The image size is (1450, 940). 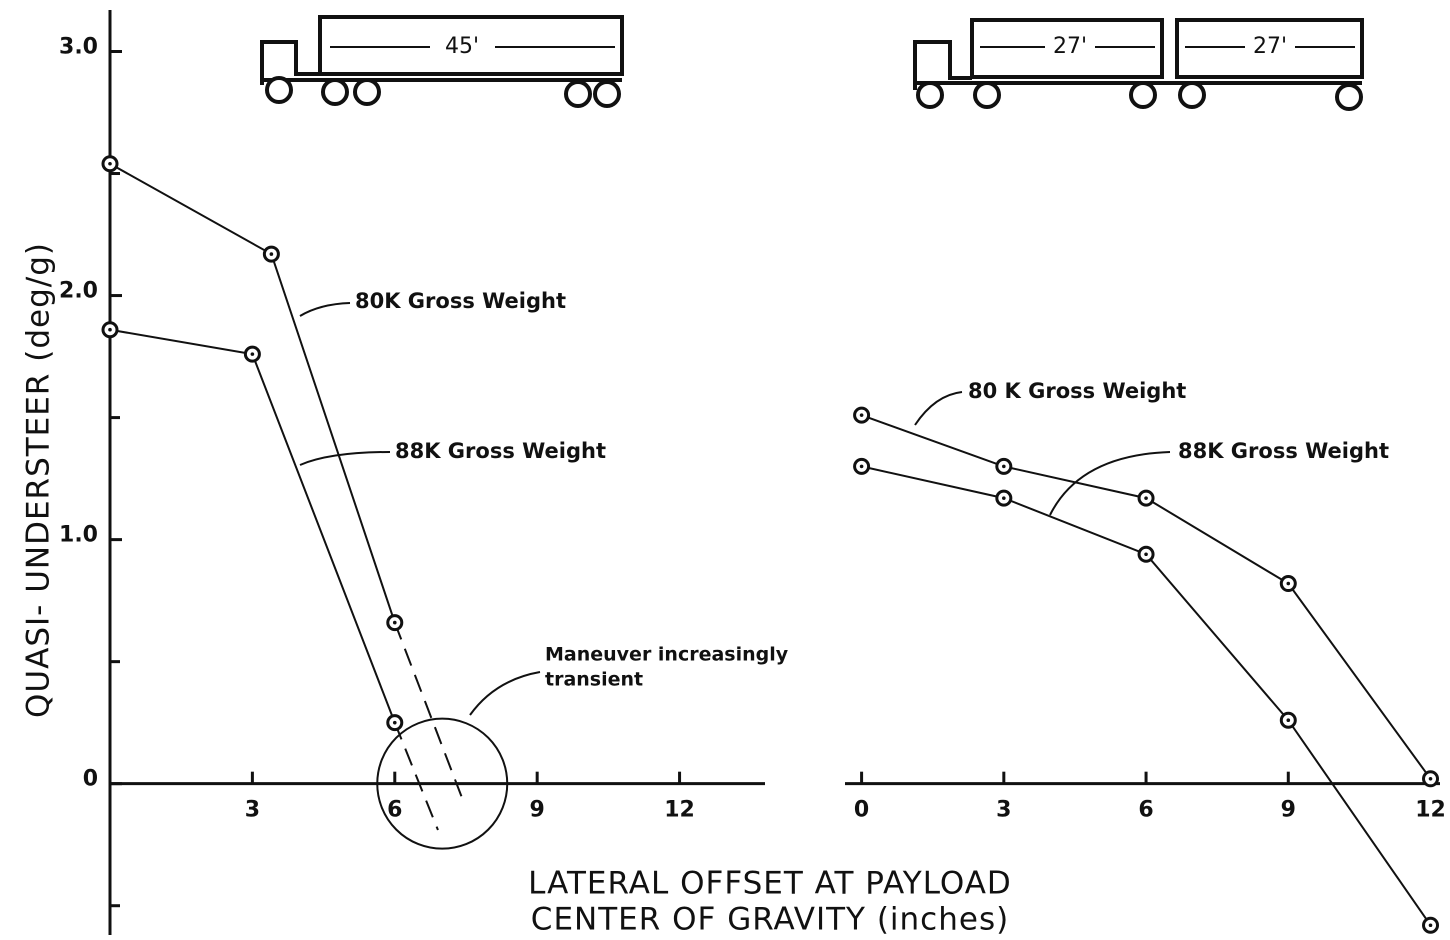 What do you see at coordinates (1077, 391) in the screenshot?
I see `series-label: 80 K Gross Weight` at bounding box center [1077, 391].